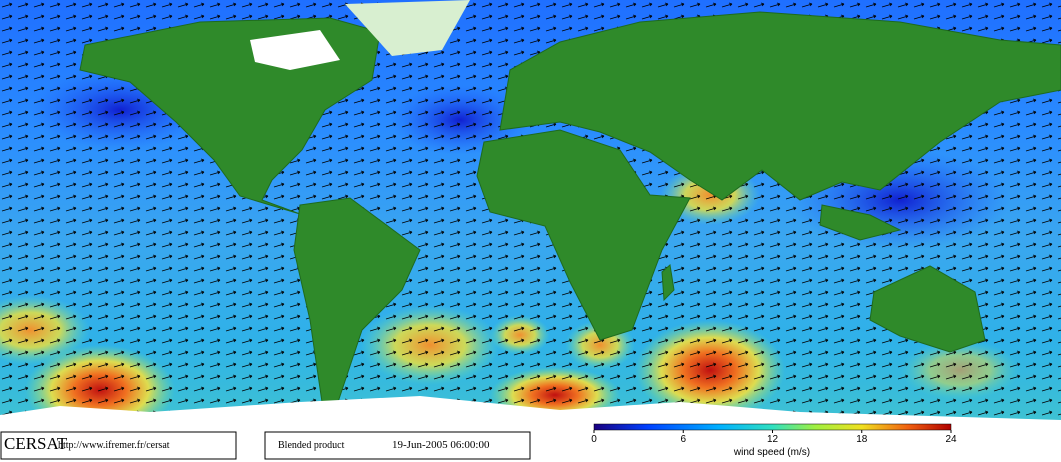  Describe the element at coordinates (594, 439) in the screenshot. I see `colorbar-tick-label: 0` at that location.